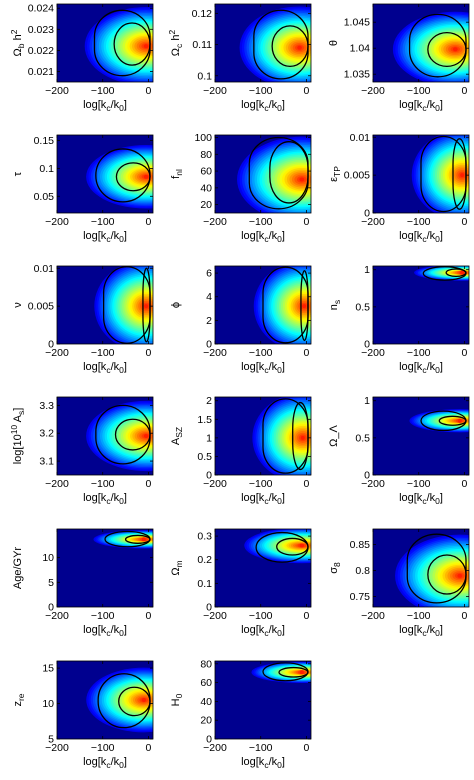 This screenshot has width=474, height=780. Describe the element at coordinates (41, 307) in the screenshot. I see `y-tick-label: 0.005` at that location.